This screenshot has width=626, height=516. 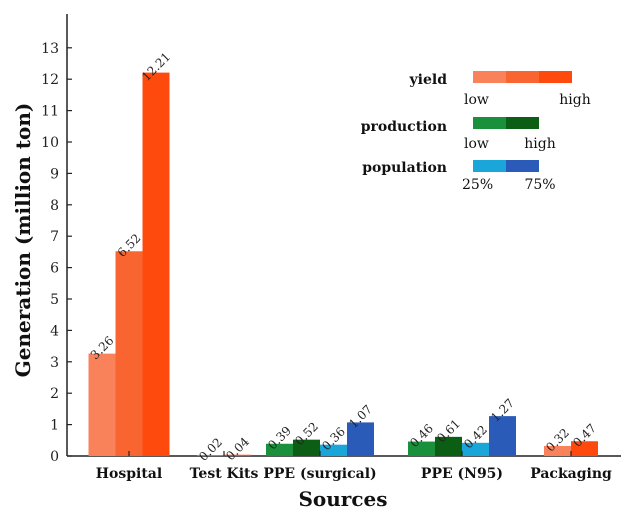 I want to click on y-tick-label: 12, so click(x=50, y=80).